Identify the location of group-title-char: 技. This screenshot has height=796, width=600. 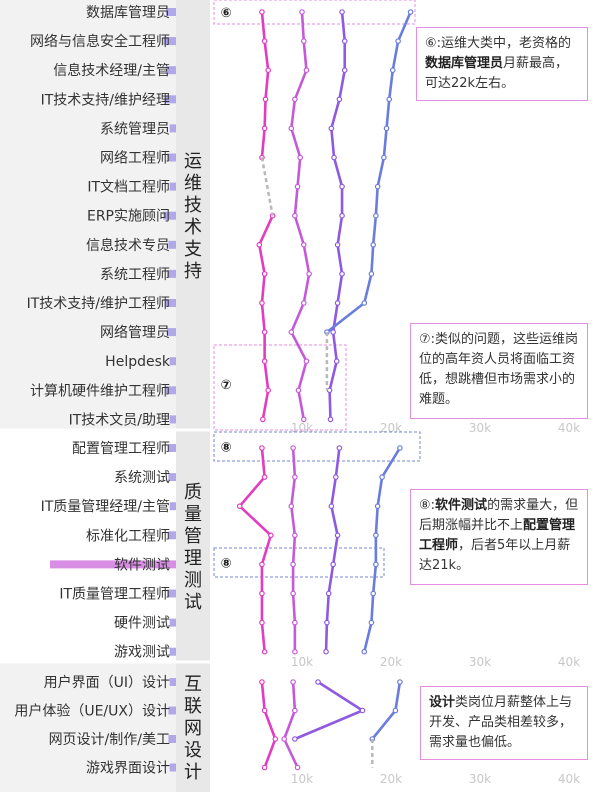
(193, 205).